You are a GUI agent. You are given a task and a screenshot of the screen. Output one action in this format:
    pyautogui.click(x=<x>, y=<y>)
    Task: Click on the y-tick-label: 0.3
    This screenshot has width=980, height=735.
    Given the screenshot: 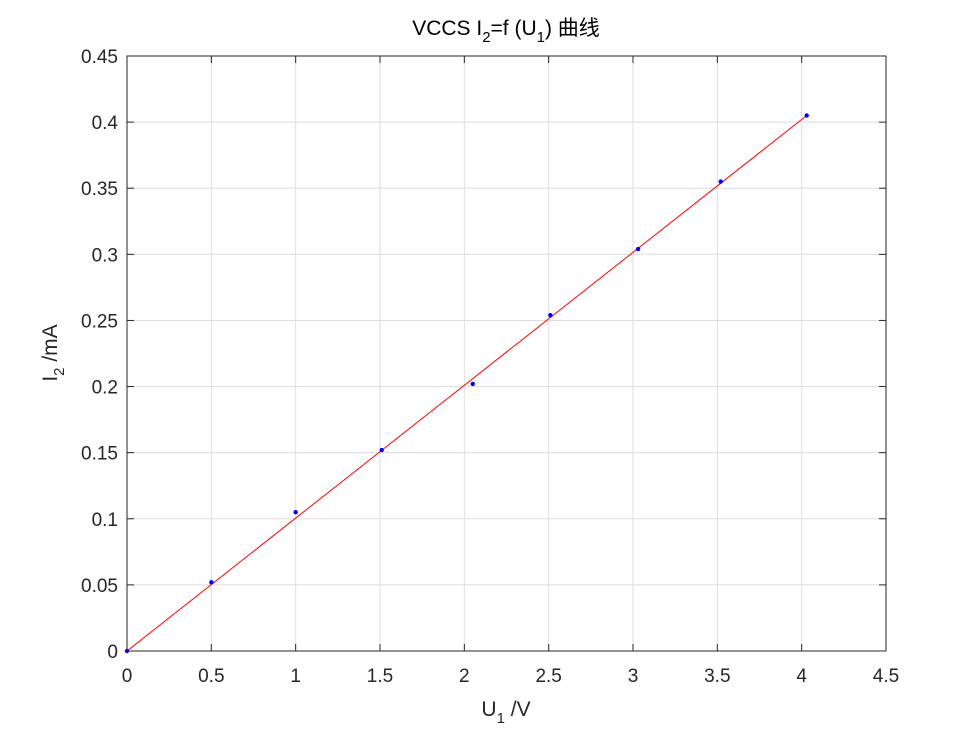 What is the action you would take?
    pyautogui.click(x=105, y=255)
    